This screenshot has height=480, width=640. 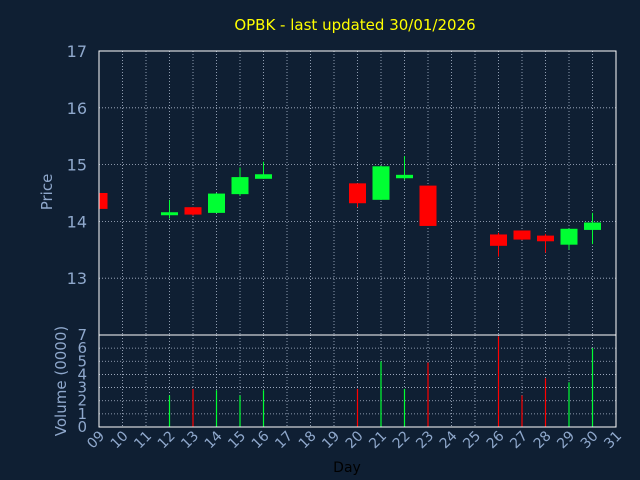 I want to click on price-axis-label: Price, so click(x=47, y=192).